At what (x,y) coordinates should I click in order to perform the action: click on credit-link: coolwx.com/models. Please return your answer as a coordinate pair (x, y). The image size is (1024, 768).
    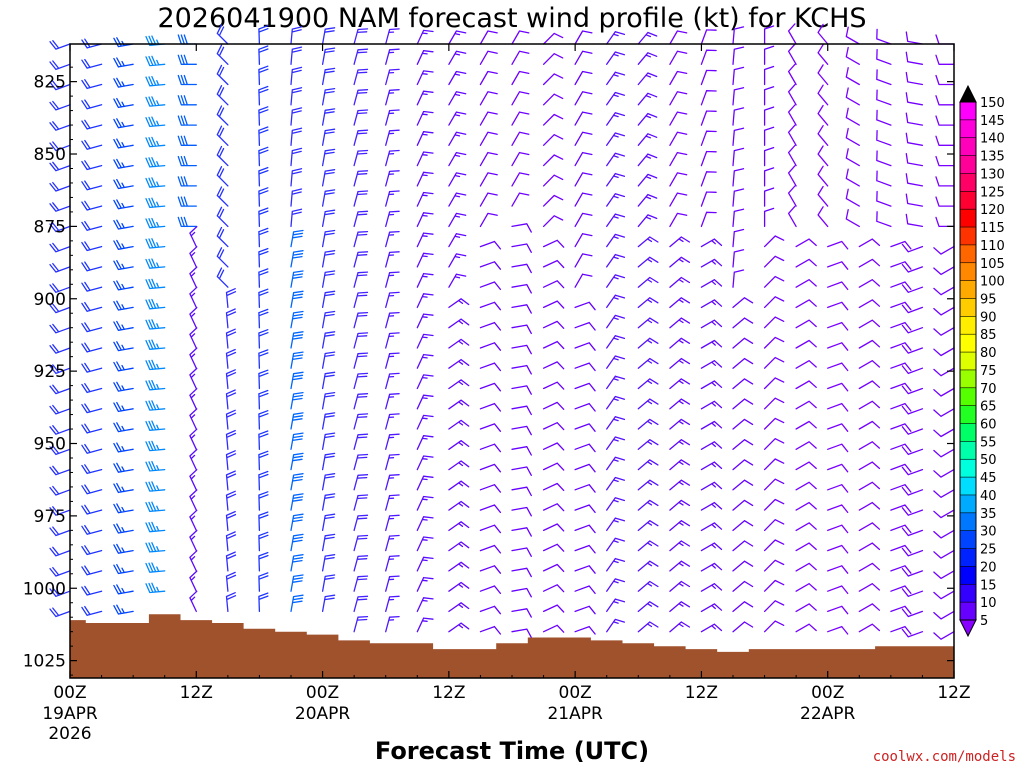
    Looking at the image, I should click on (944, 757).